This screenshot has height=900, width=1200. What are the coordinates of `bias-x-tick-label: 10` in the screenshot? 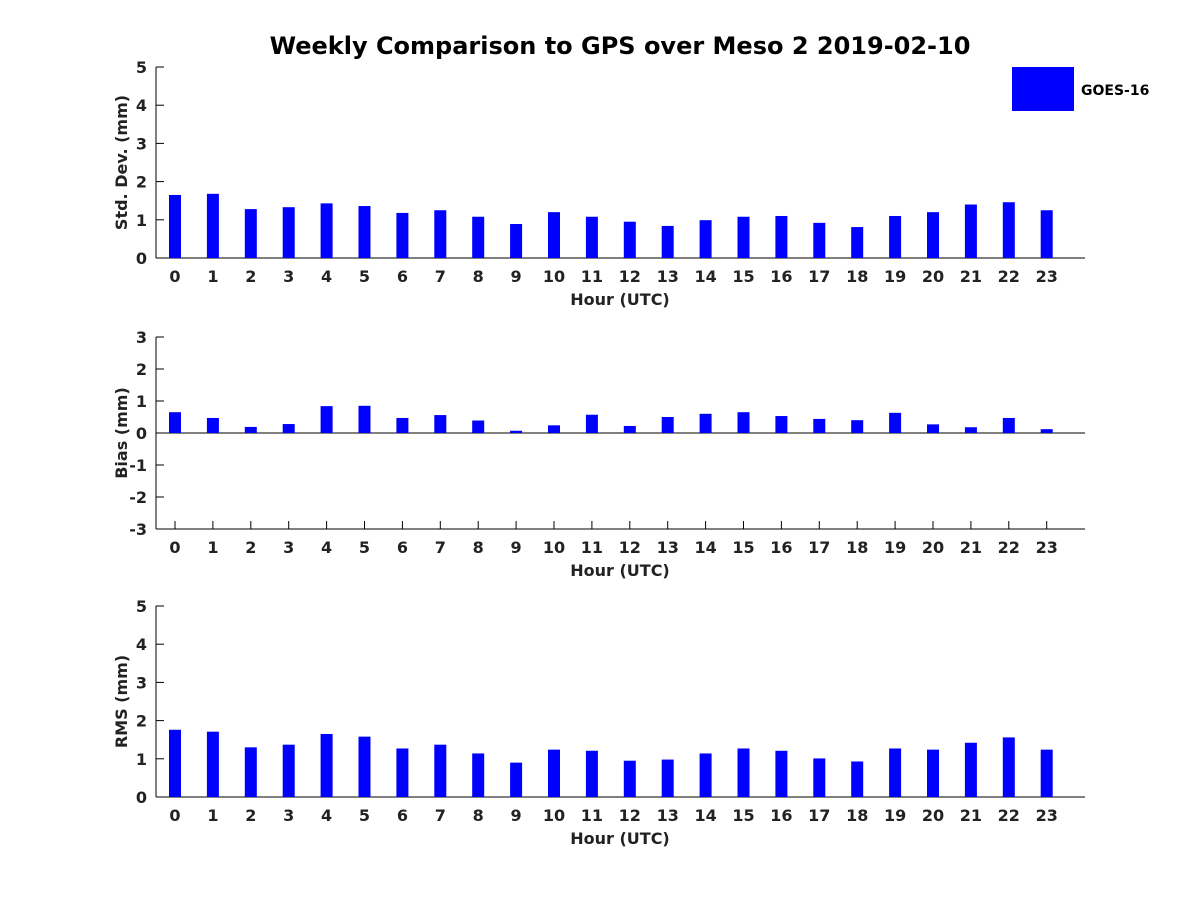 It's located at (554, 547).